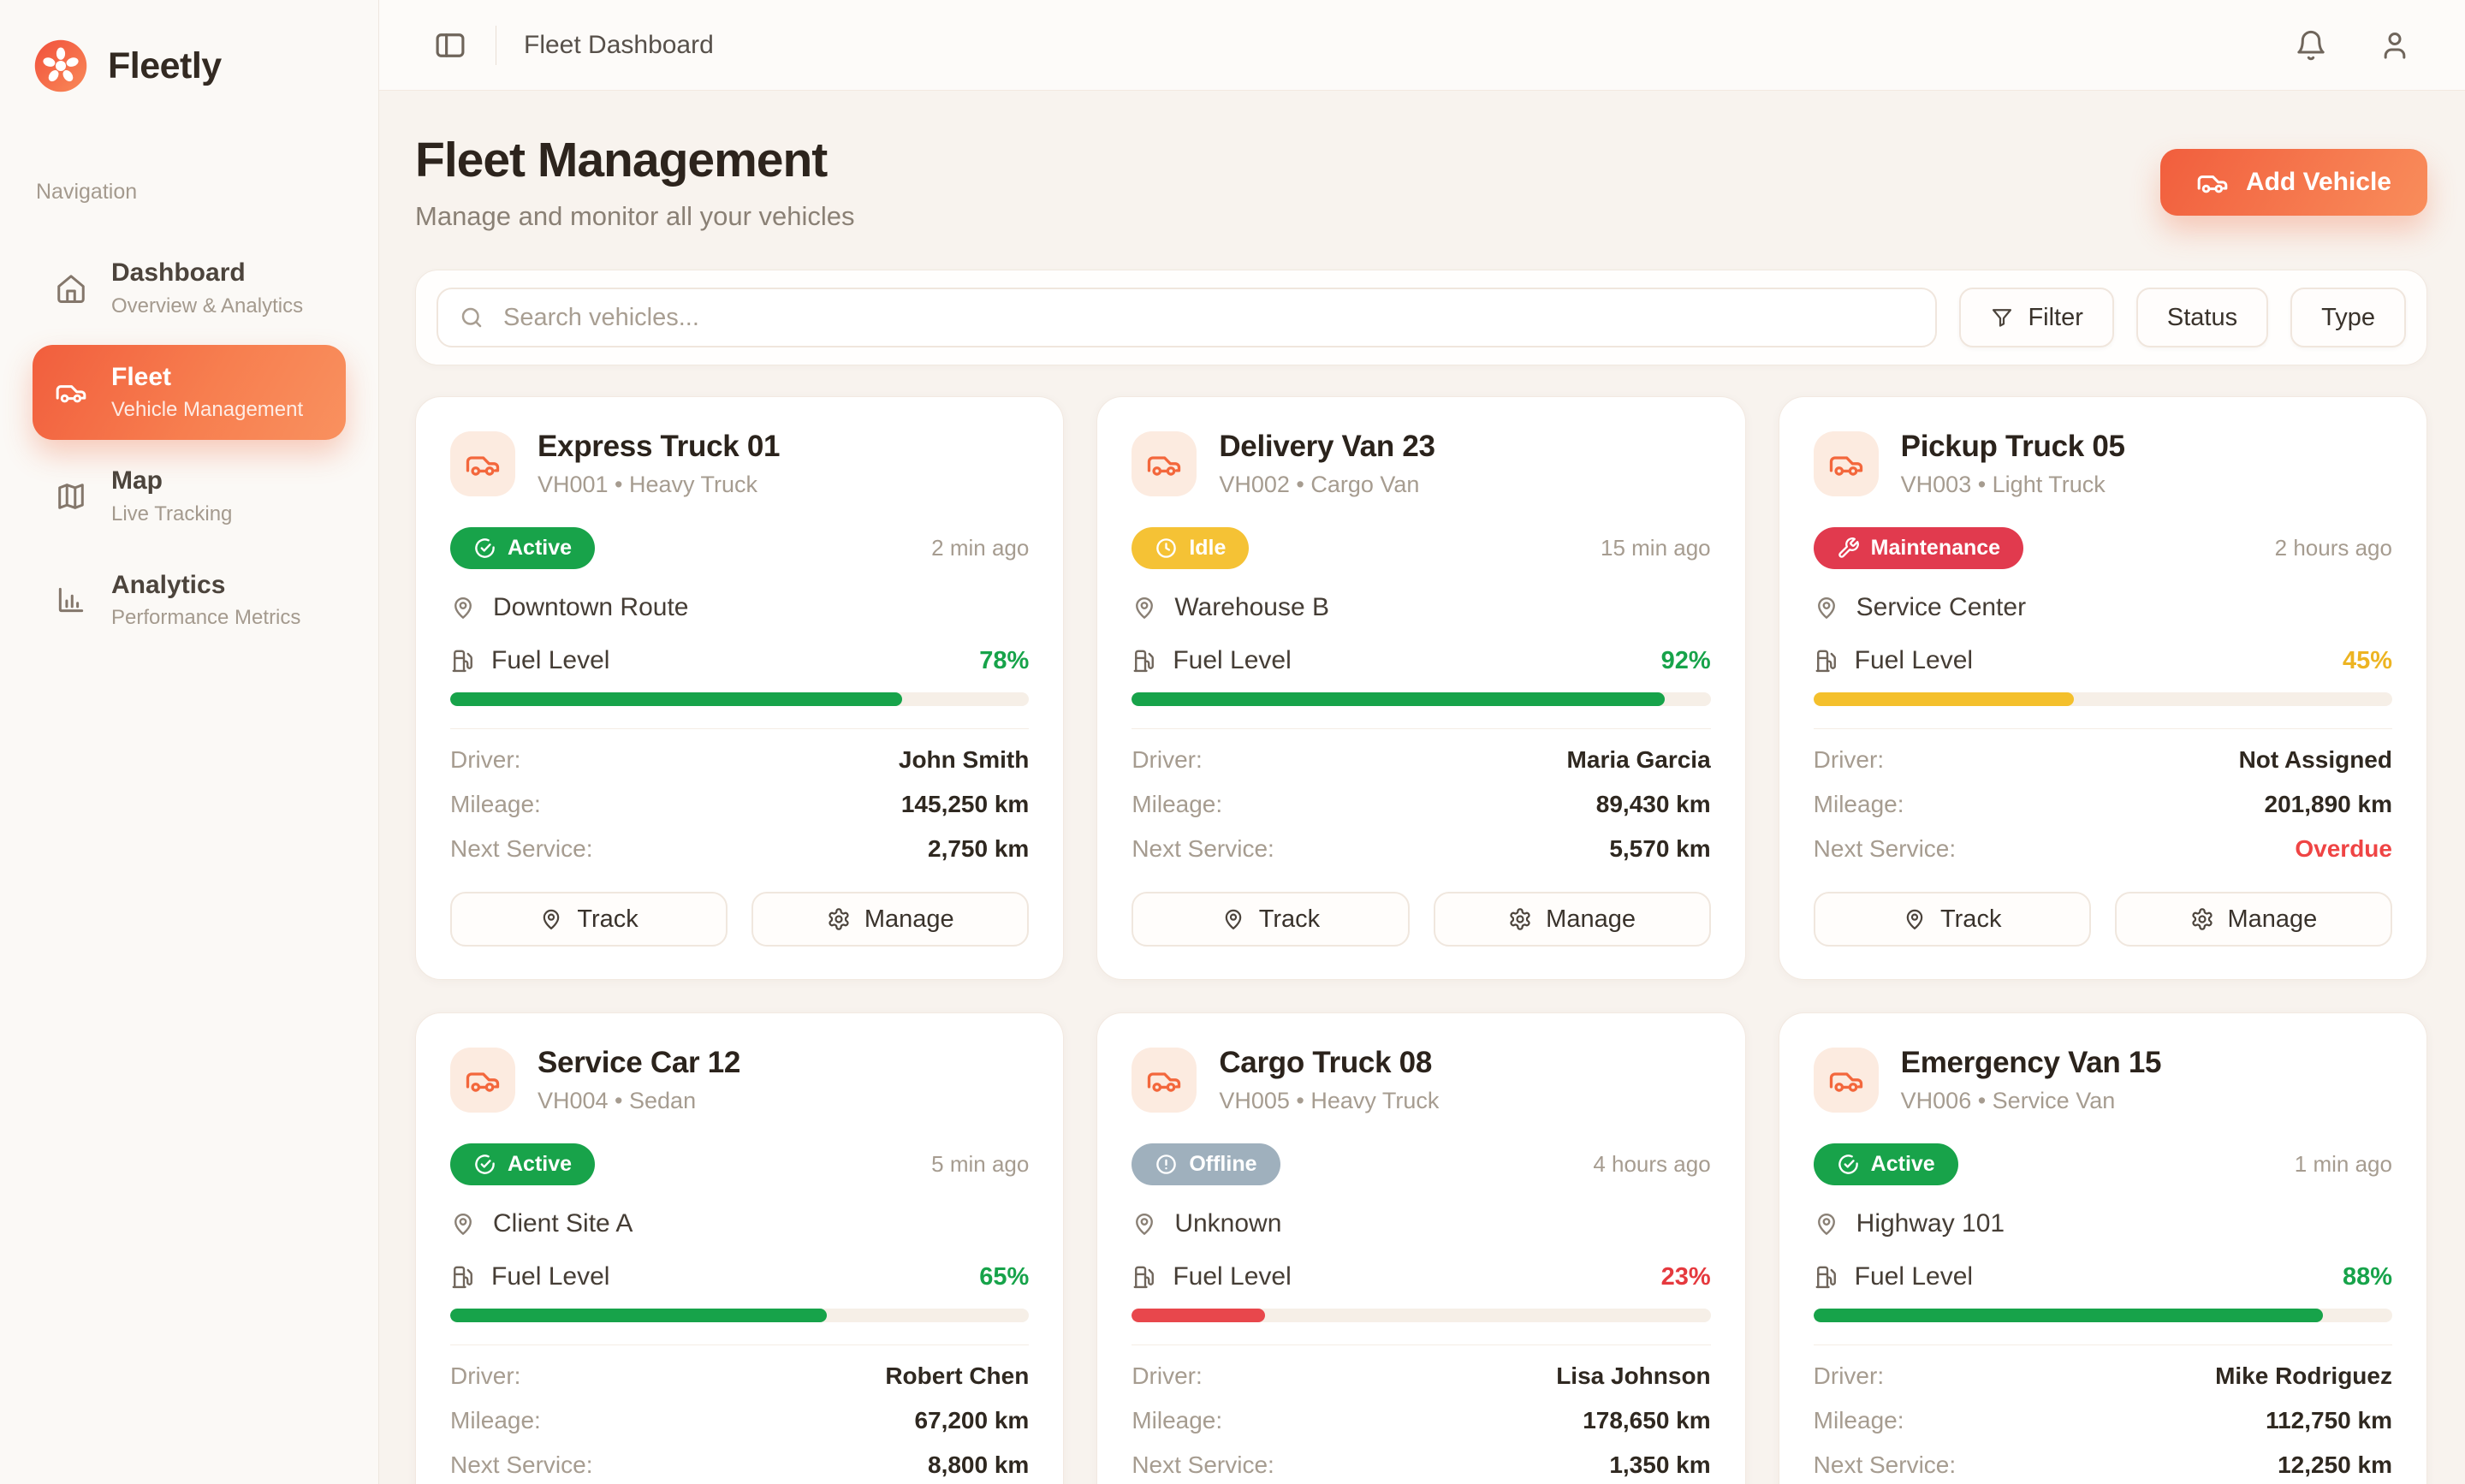  Describe the element at coordinates (2311, 45) in the screenshot. I see `notifications-button` at that location.